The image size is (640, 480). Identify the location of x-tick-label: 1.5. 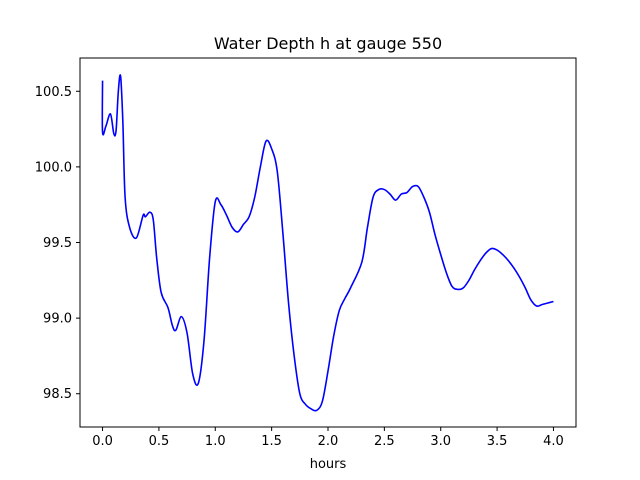
(271, 441).